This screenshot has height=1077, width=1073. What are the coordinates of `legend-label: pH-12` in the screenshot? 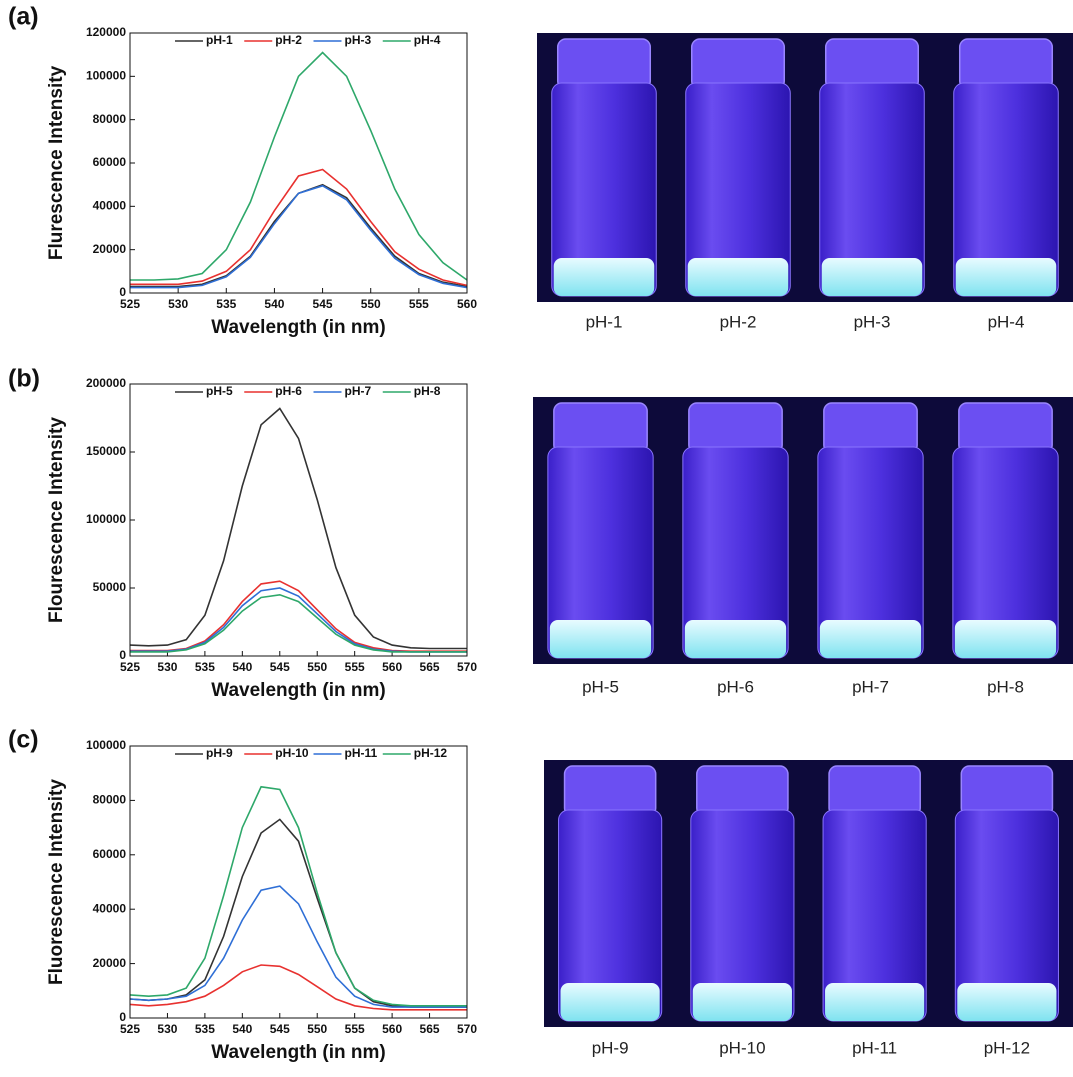 It's located at (431, 753).